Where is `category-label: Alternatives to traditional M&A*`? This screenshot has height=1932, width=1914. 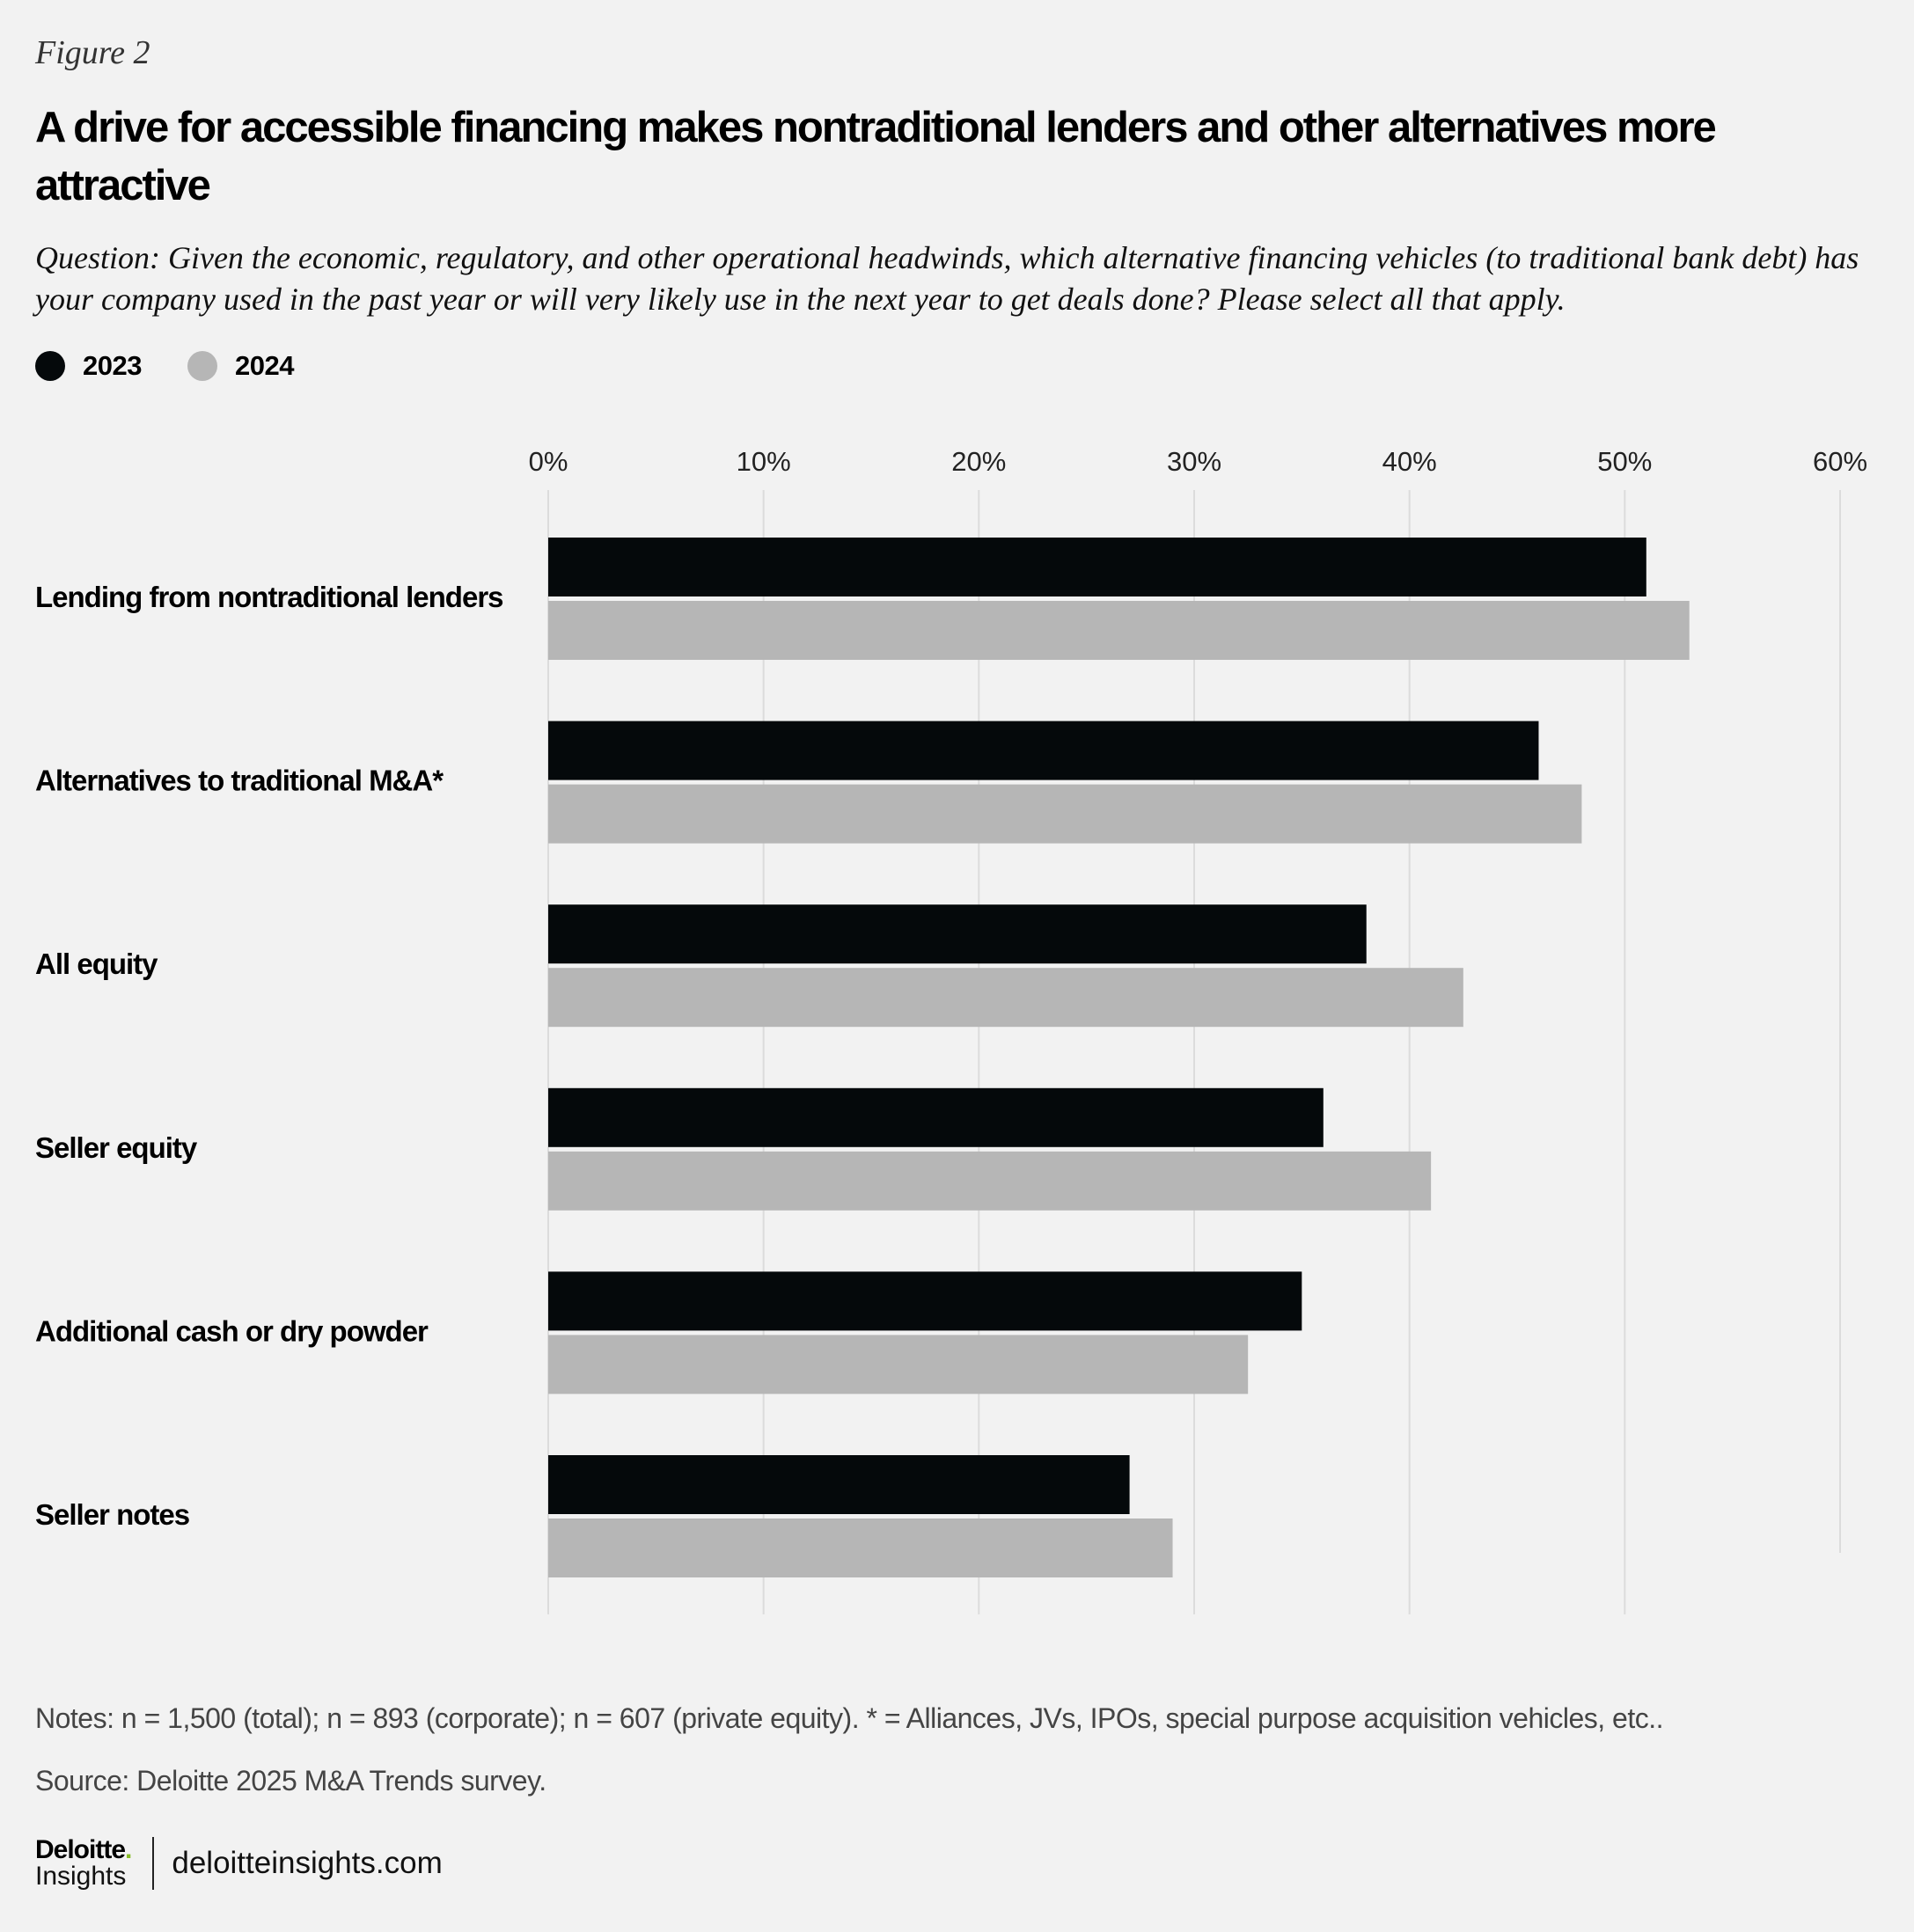
category-label: Alternatives to traditional M&A* is located at coordinates (240, 781).